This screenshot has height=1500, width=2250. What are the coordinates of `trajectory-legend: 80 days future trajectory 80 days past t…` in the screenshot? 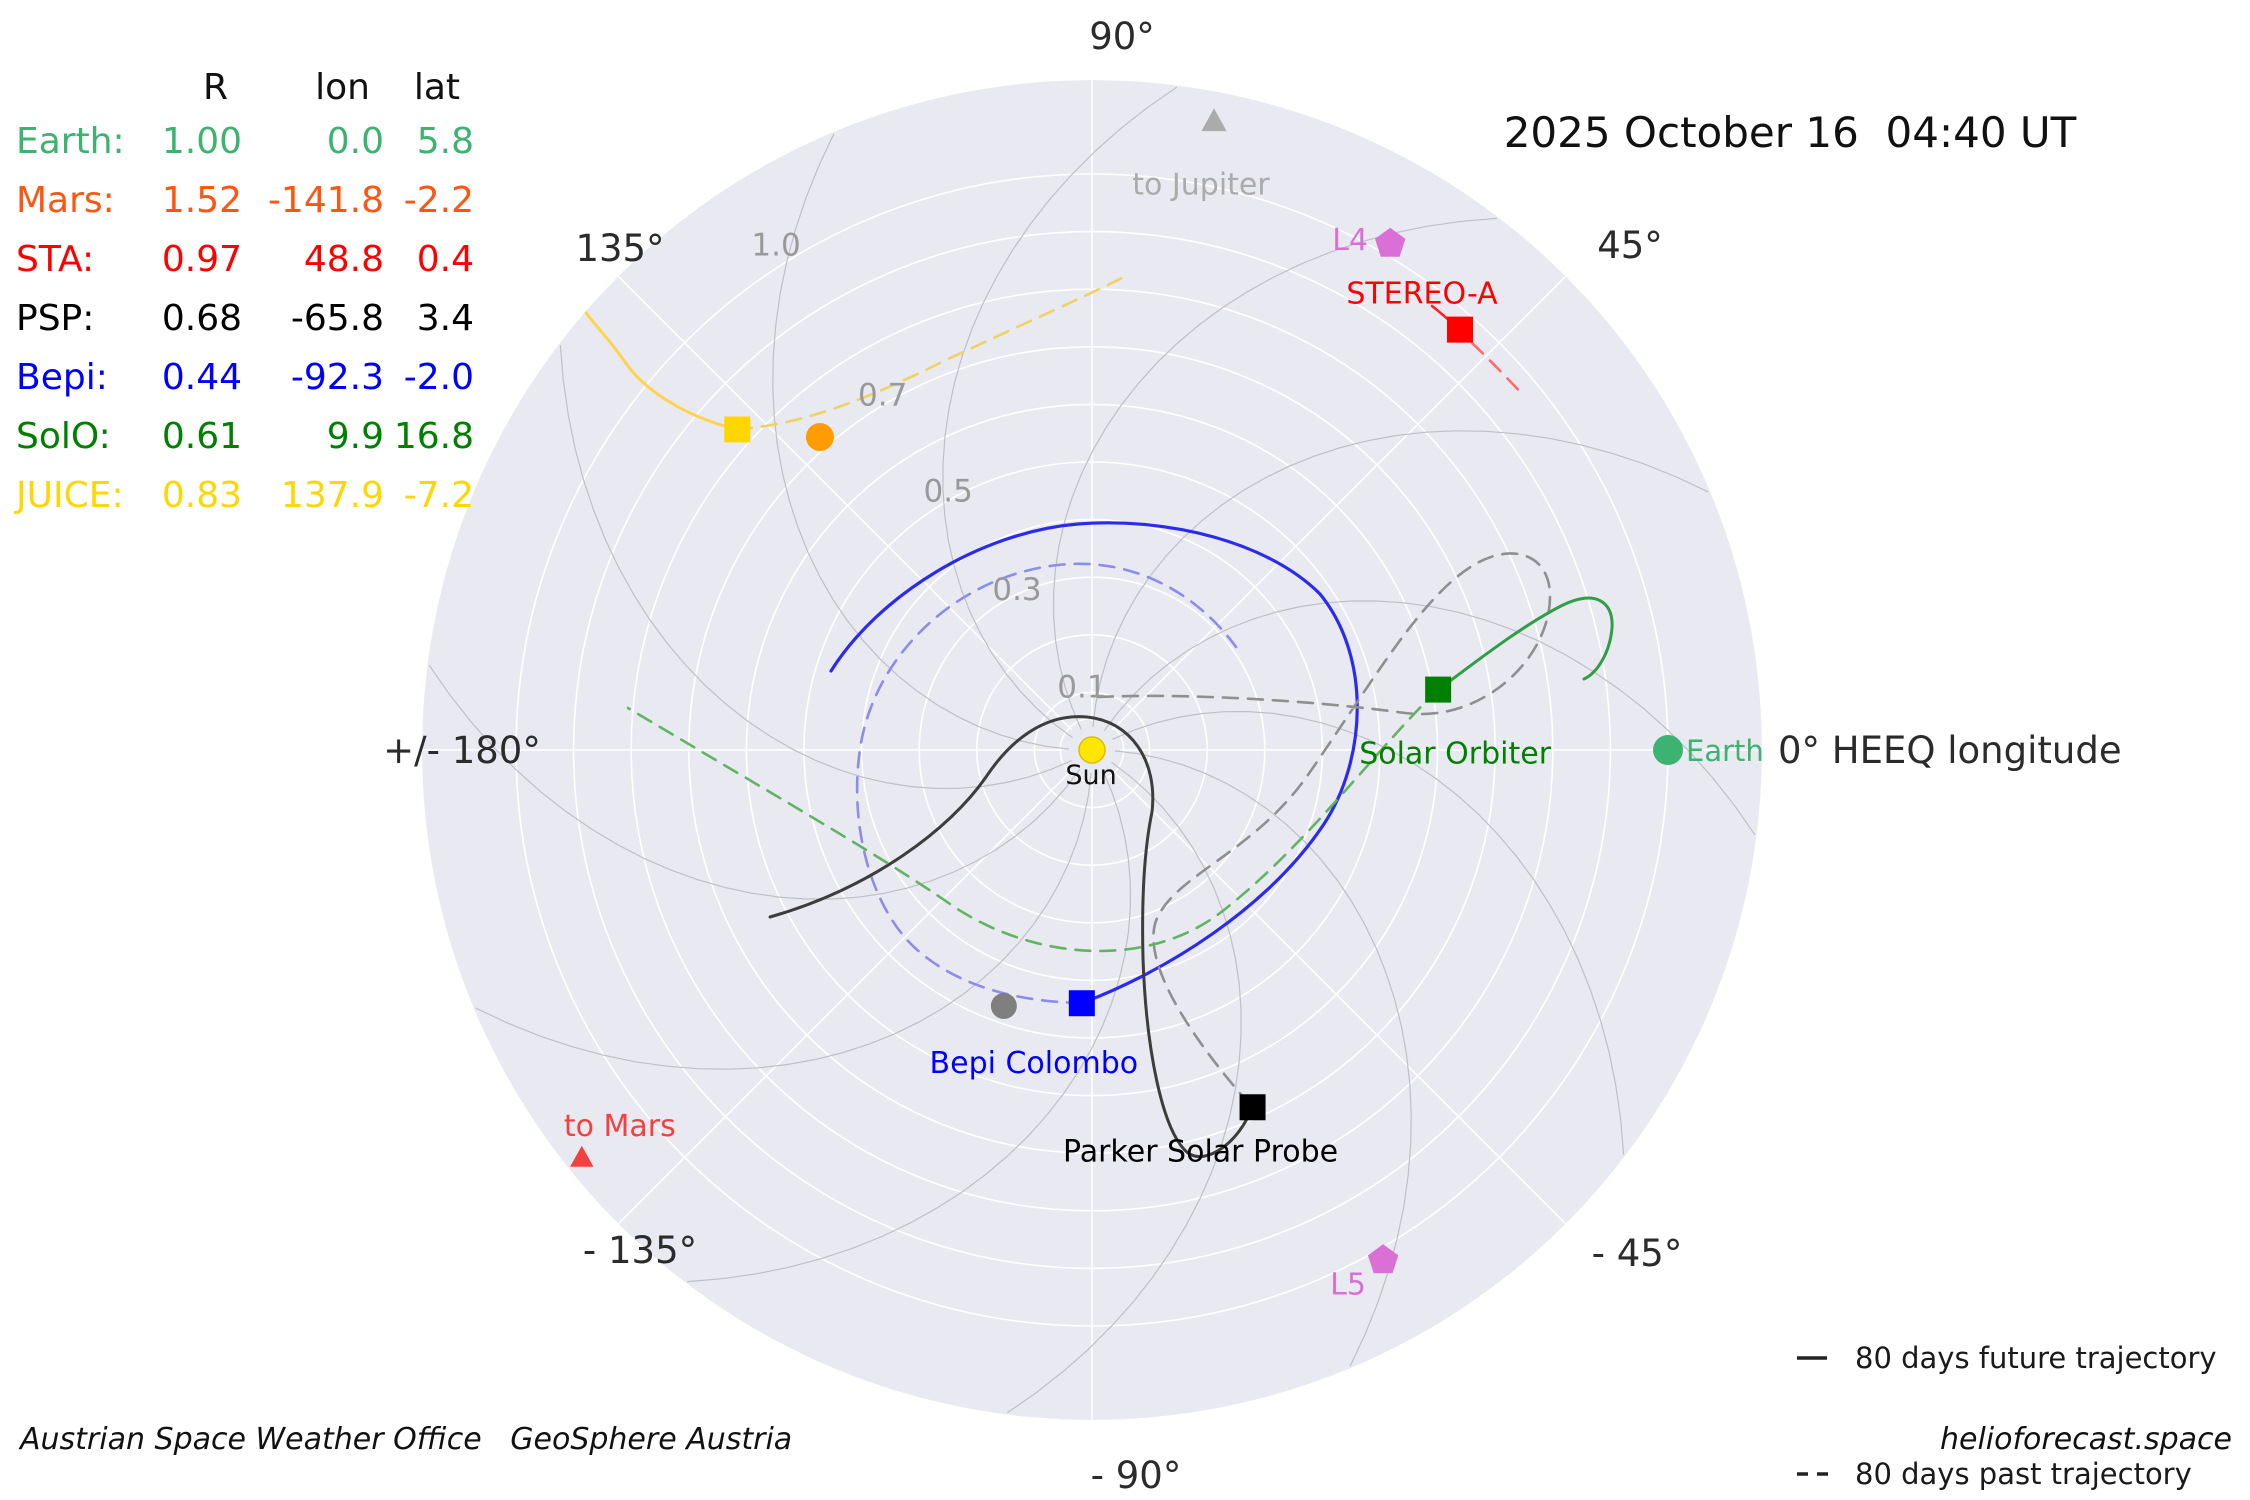 It's located at (2006, 1383).